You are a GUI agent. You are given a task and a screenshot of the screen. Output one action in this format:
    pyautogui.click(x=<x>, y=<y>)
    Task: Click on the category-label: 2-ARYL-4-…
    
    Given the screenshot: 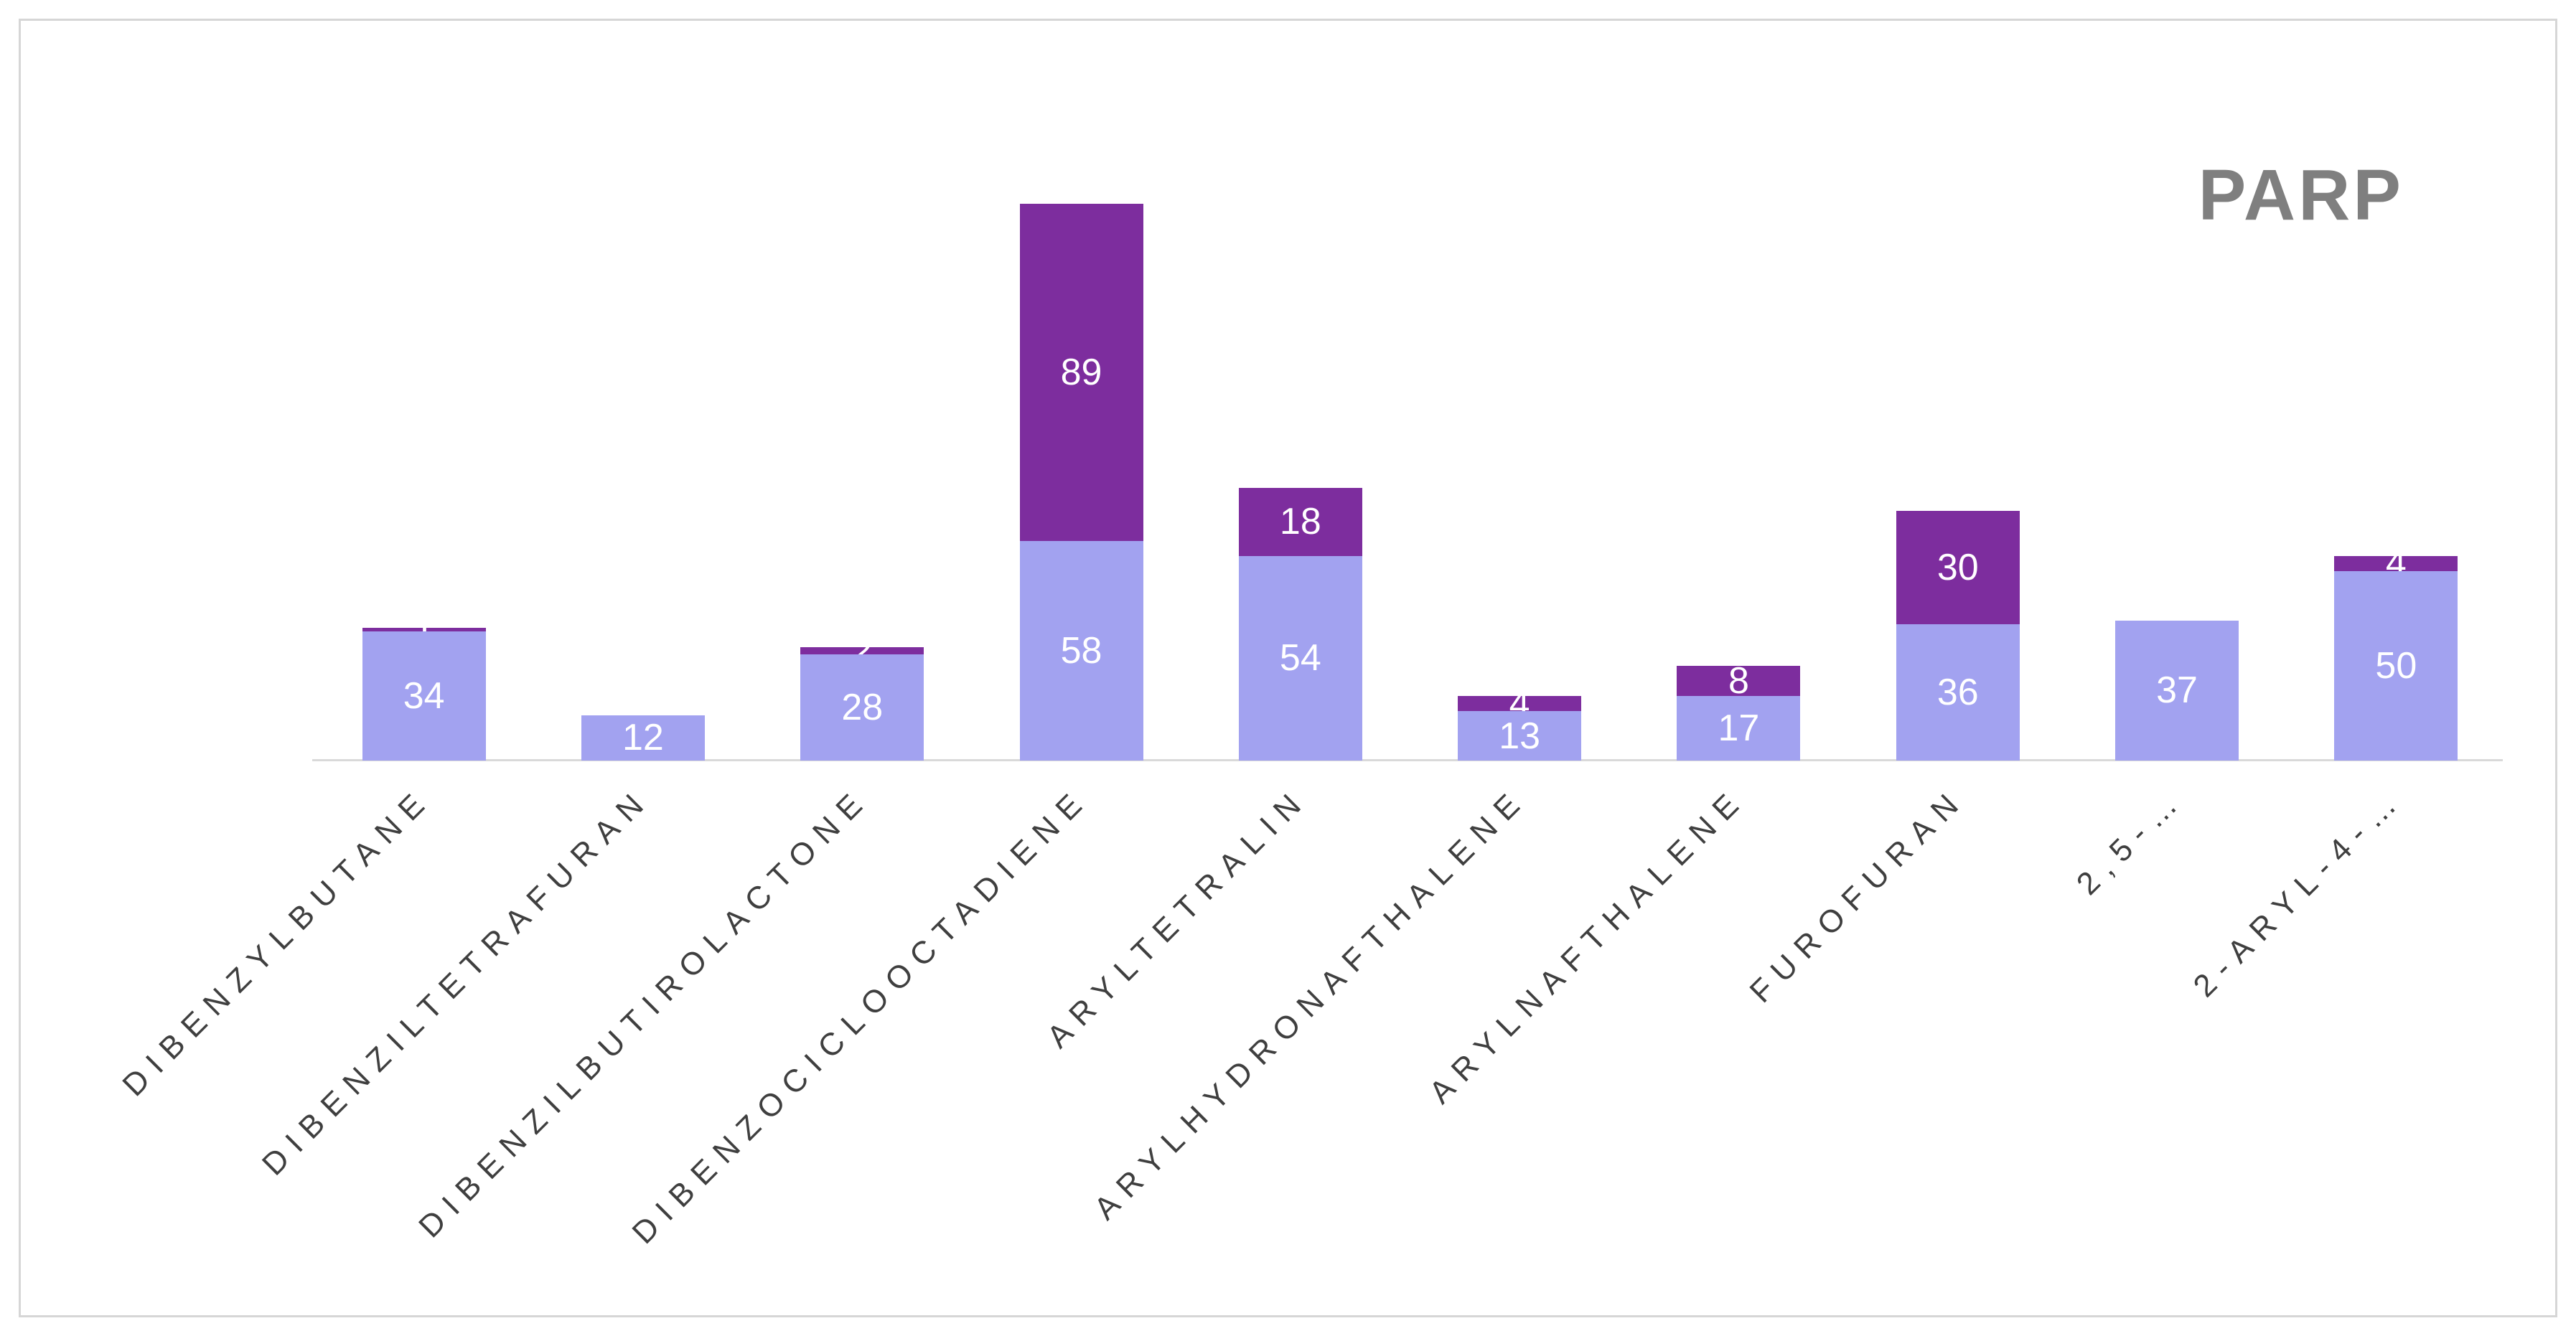 What is the action you would take?
    pyautogui.click(x=2170, y=1022)
    